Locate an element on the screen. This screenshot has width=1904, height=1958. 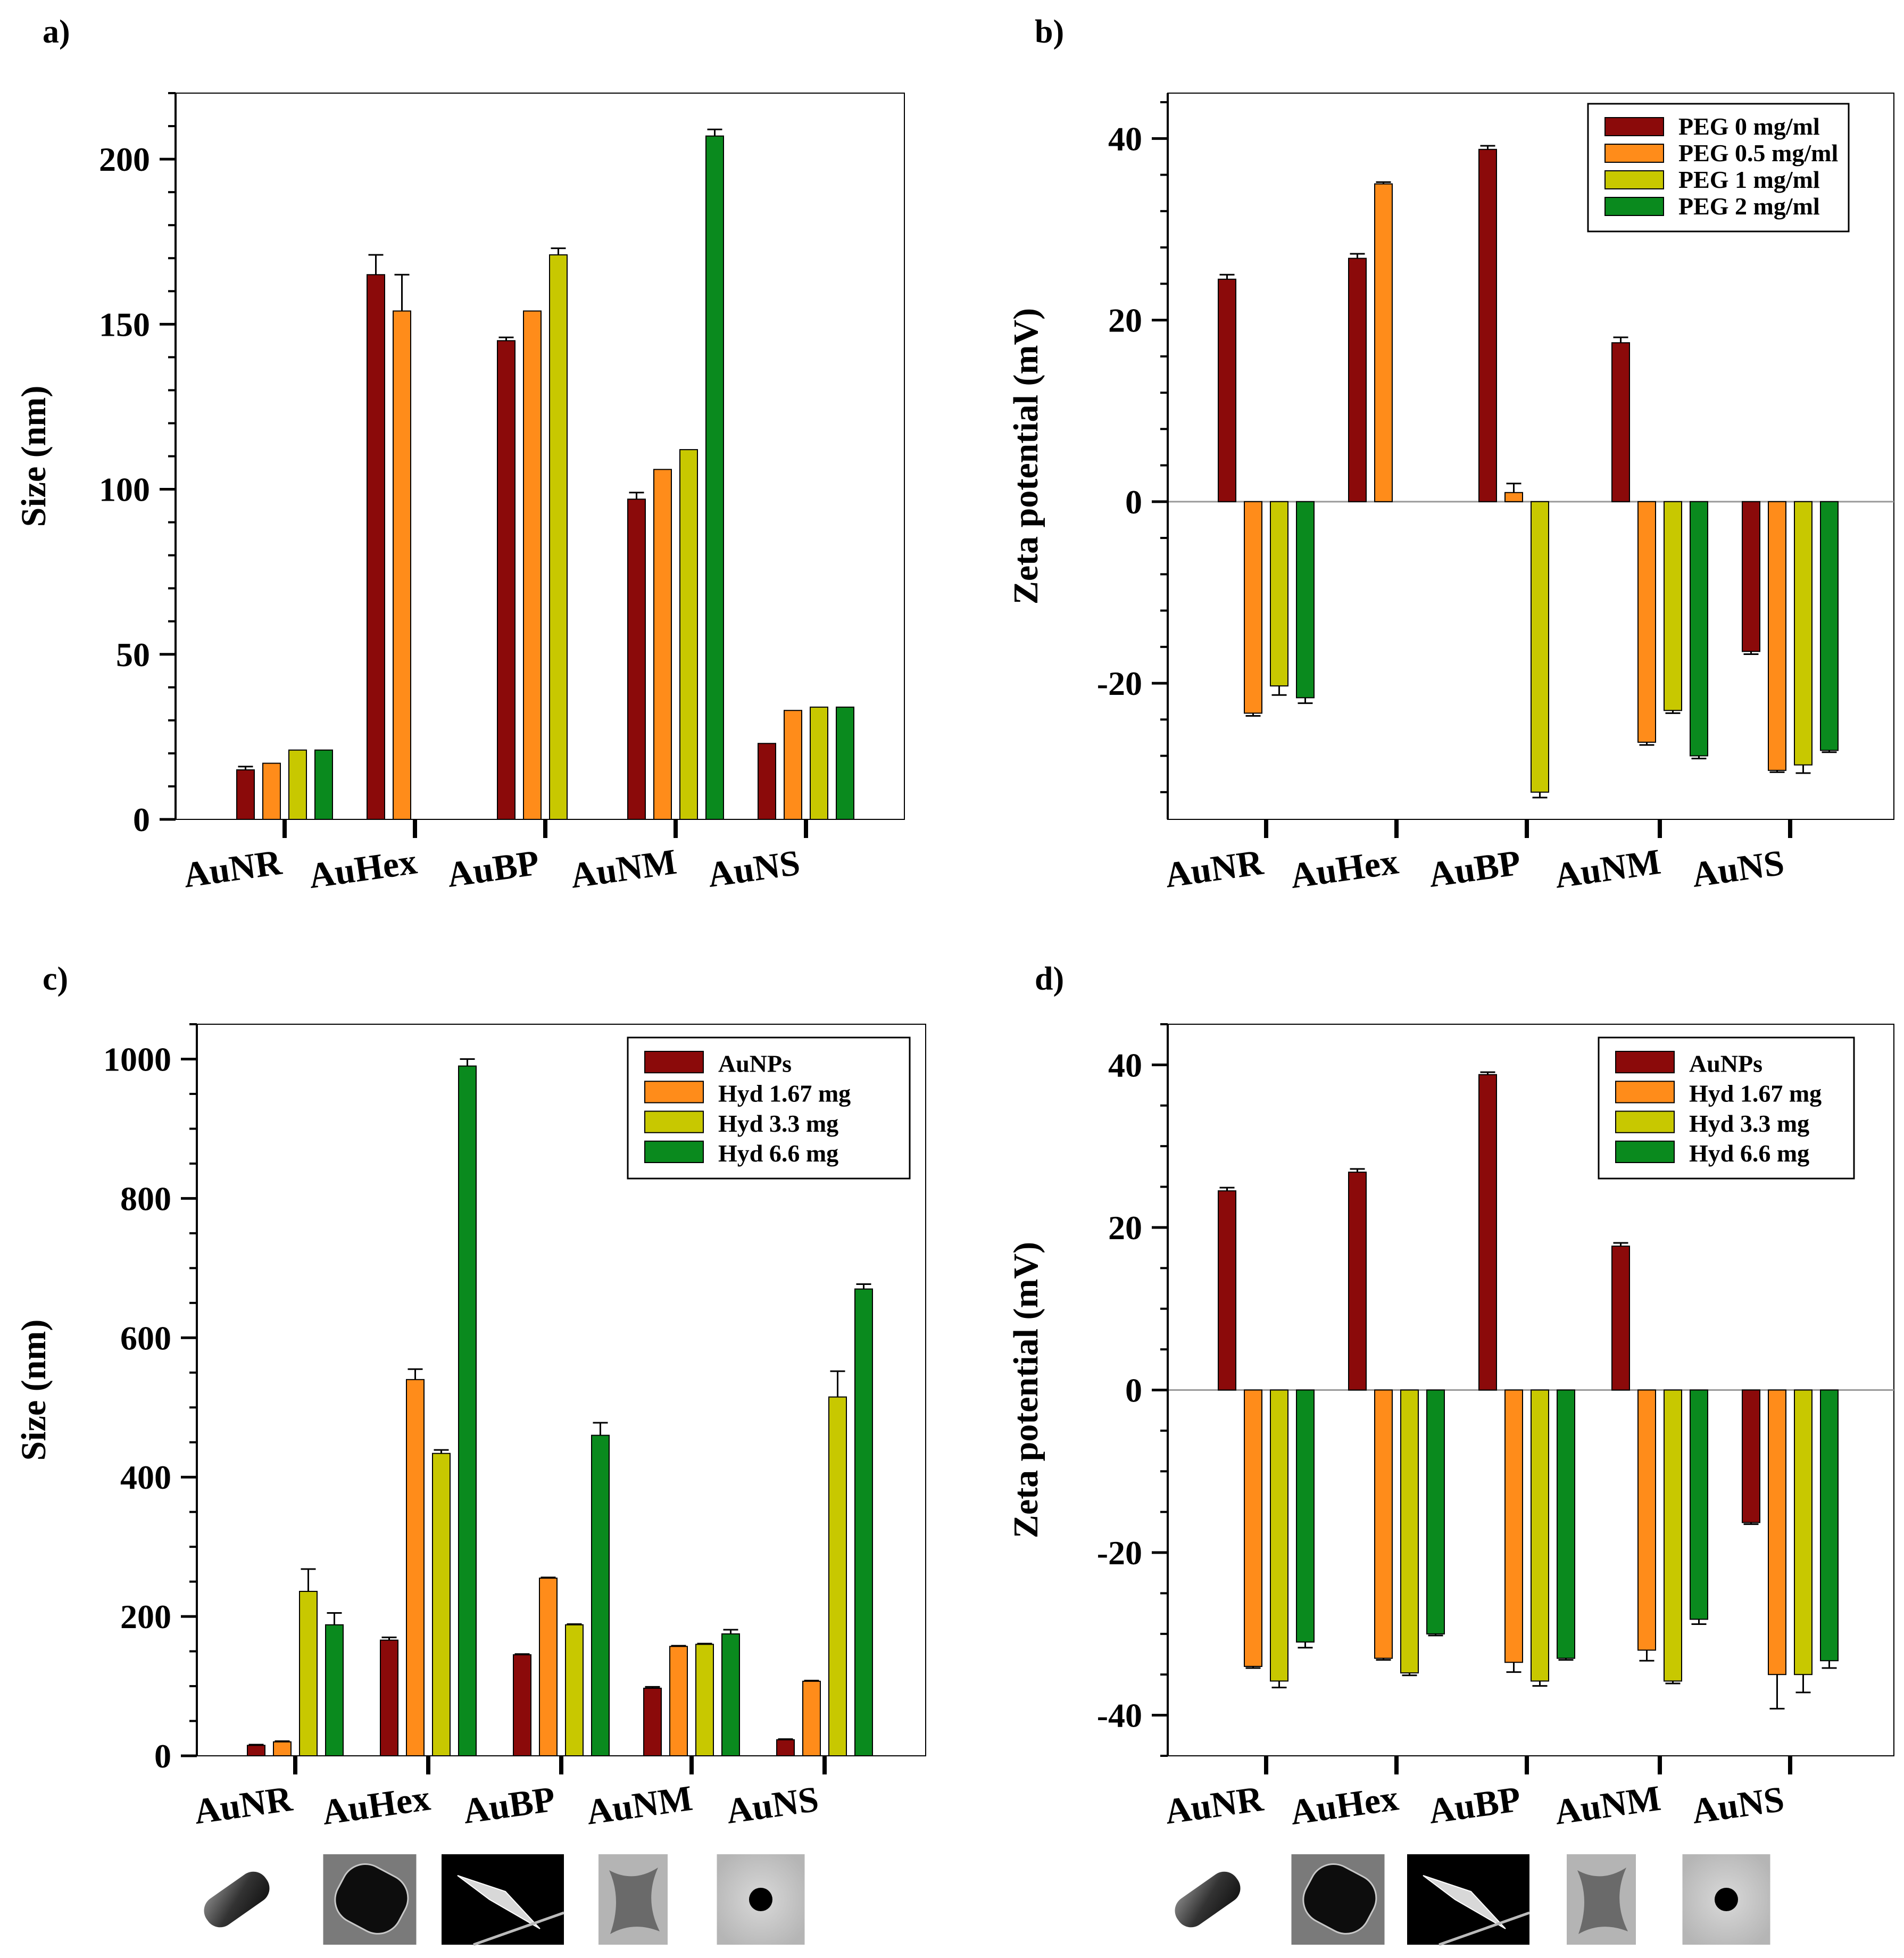
panel-label: a) is located at coordinates (56, 32).